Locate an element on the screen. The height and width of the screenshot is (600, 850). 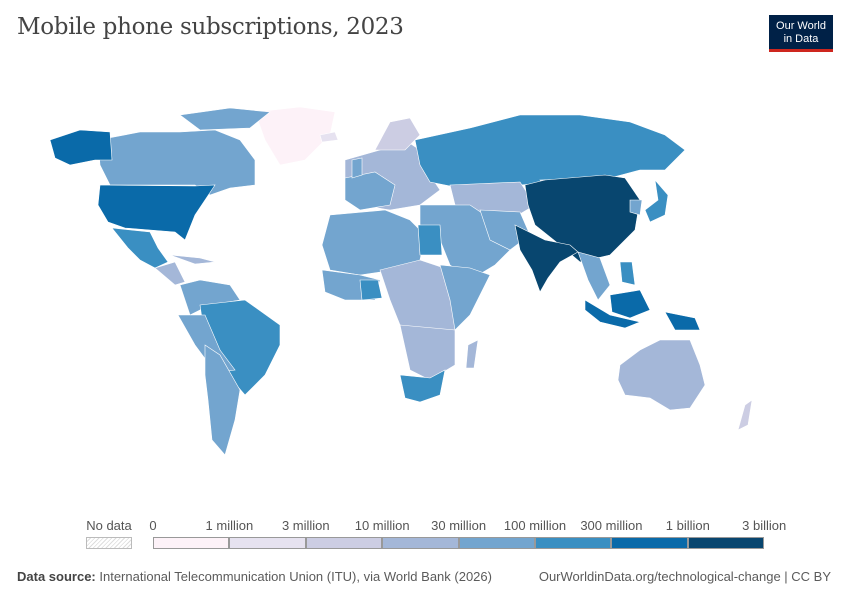
country-southeast-asia is located at coordinates (594, 276).